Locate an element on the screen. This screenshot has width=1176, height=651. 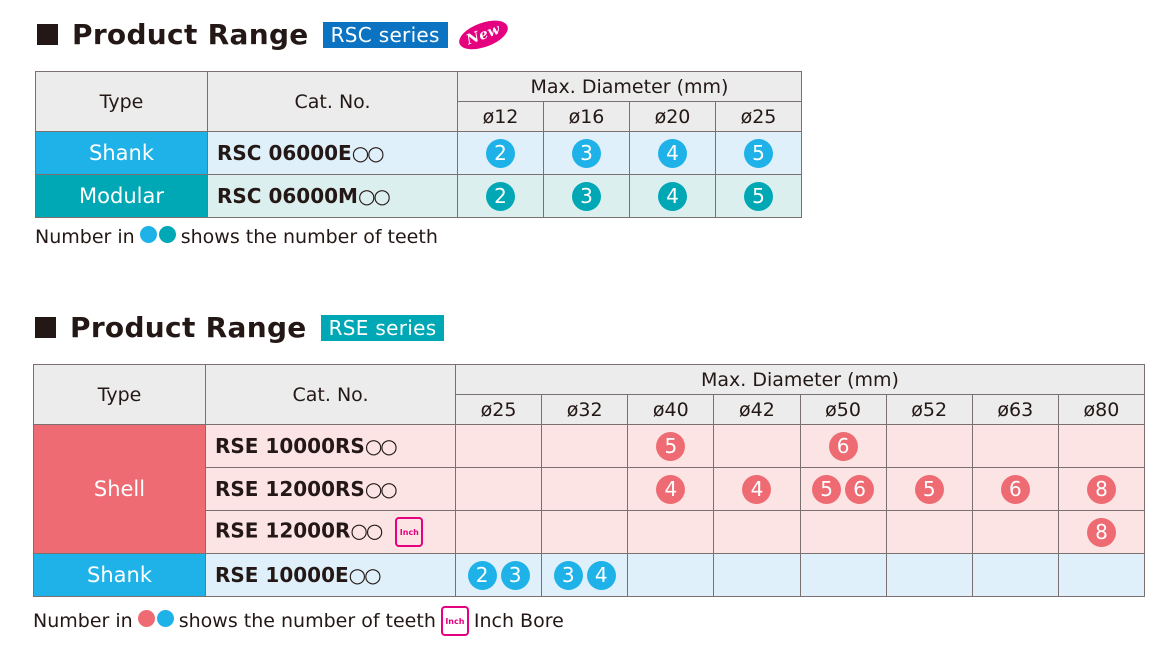
diameter-cell: 8 is located at coordinates (1101, 489).